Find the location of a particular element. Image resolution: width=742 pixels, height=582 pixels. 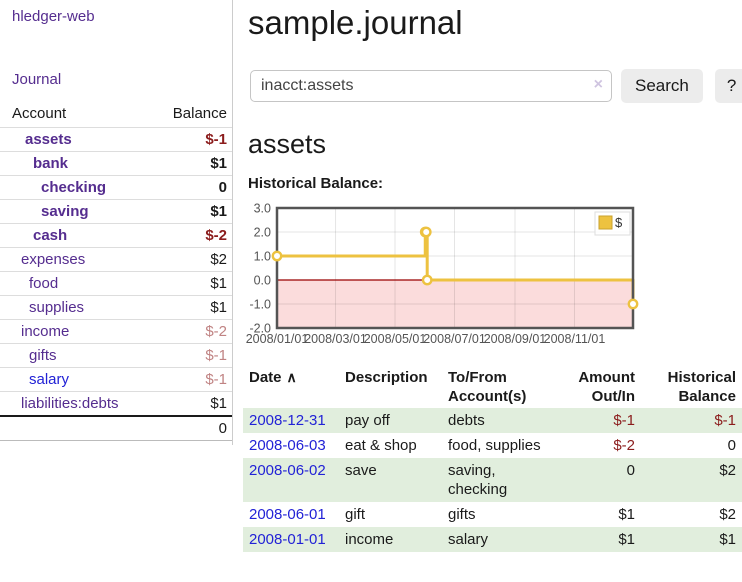

sidebar-account-saving: saving is located at coordinates (65, 211).